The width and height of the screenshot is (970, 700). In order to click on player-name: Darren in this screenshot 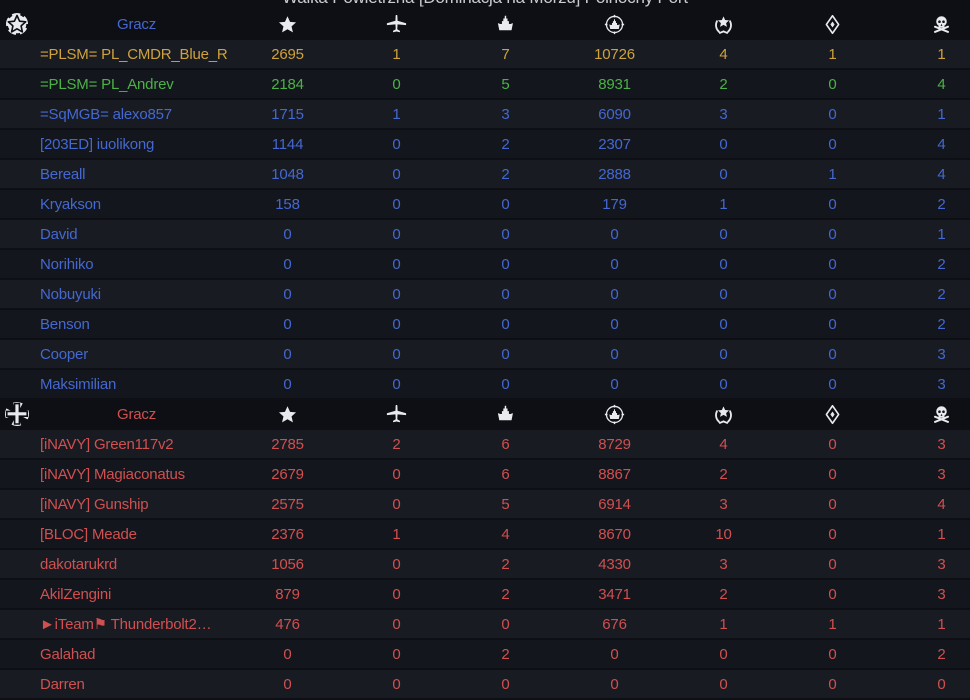, I will do `click(62, 684)`.